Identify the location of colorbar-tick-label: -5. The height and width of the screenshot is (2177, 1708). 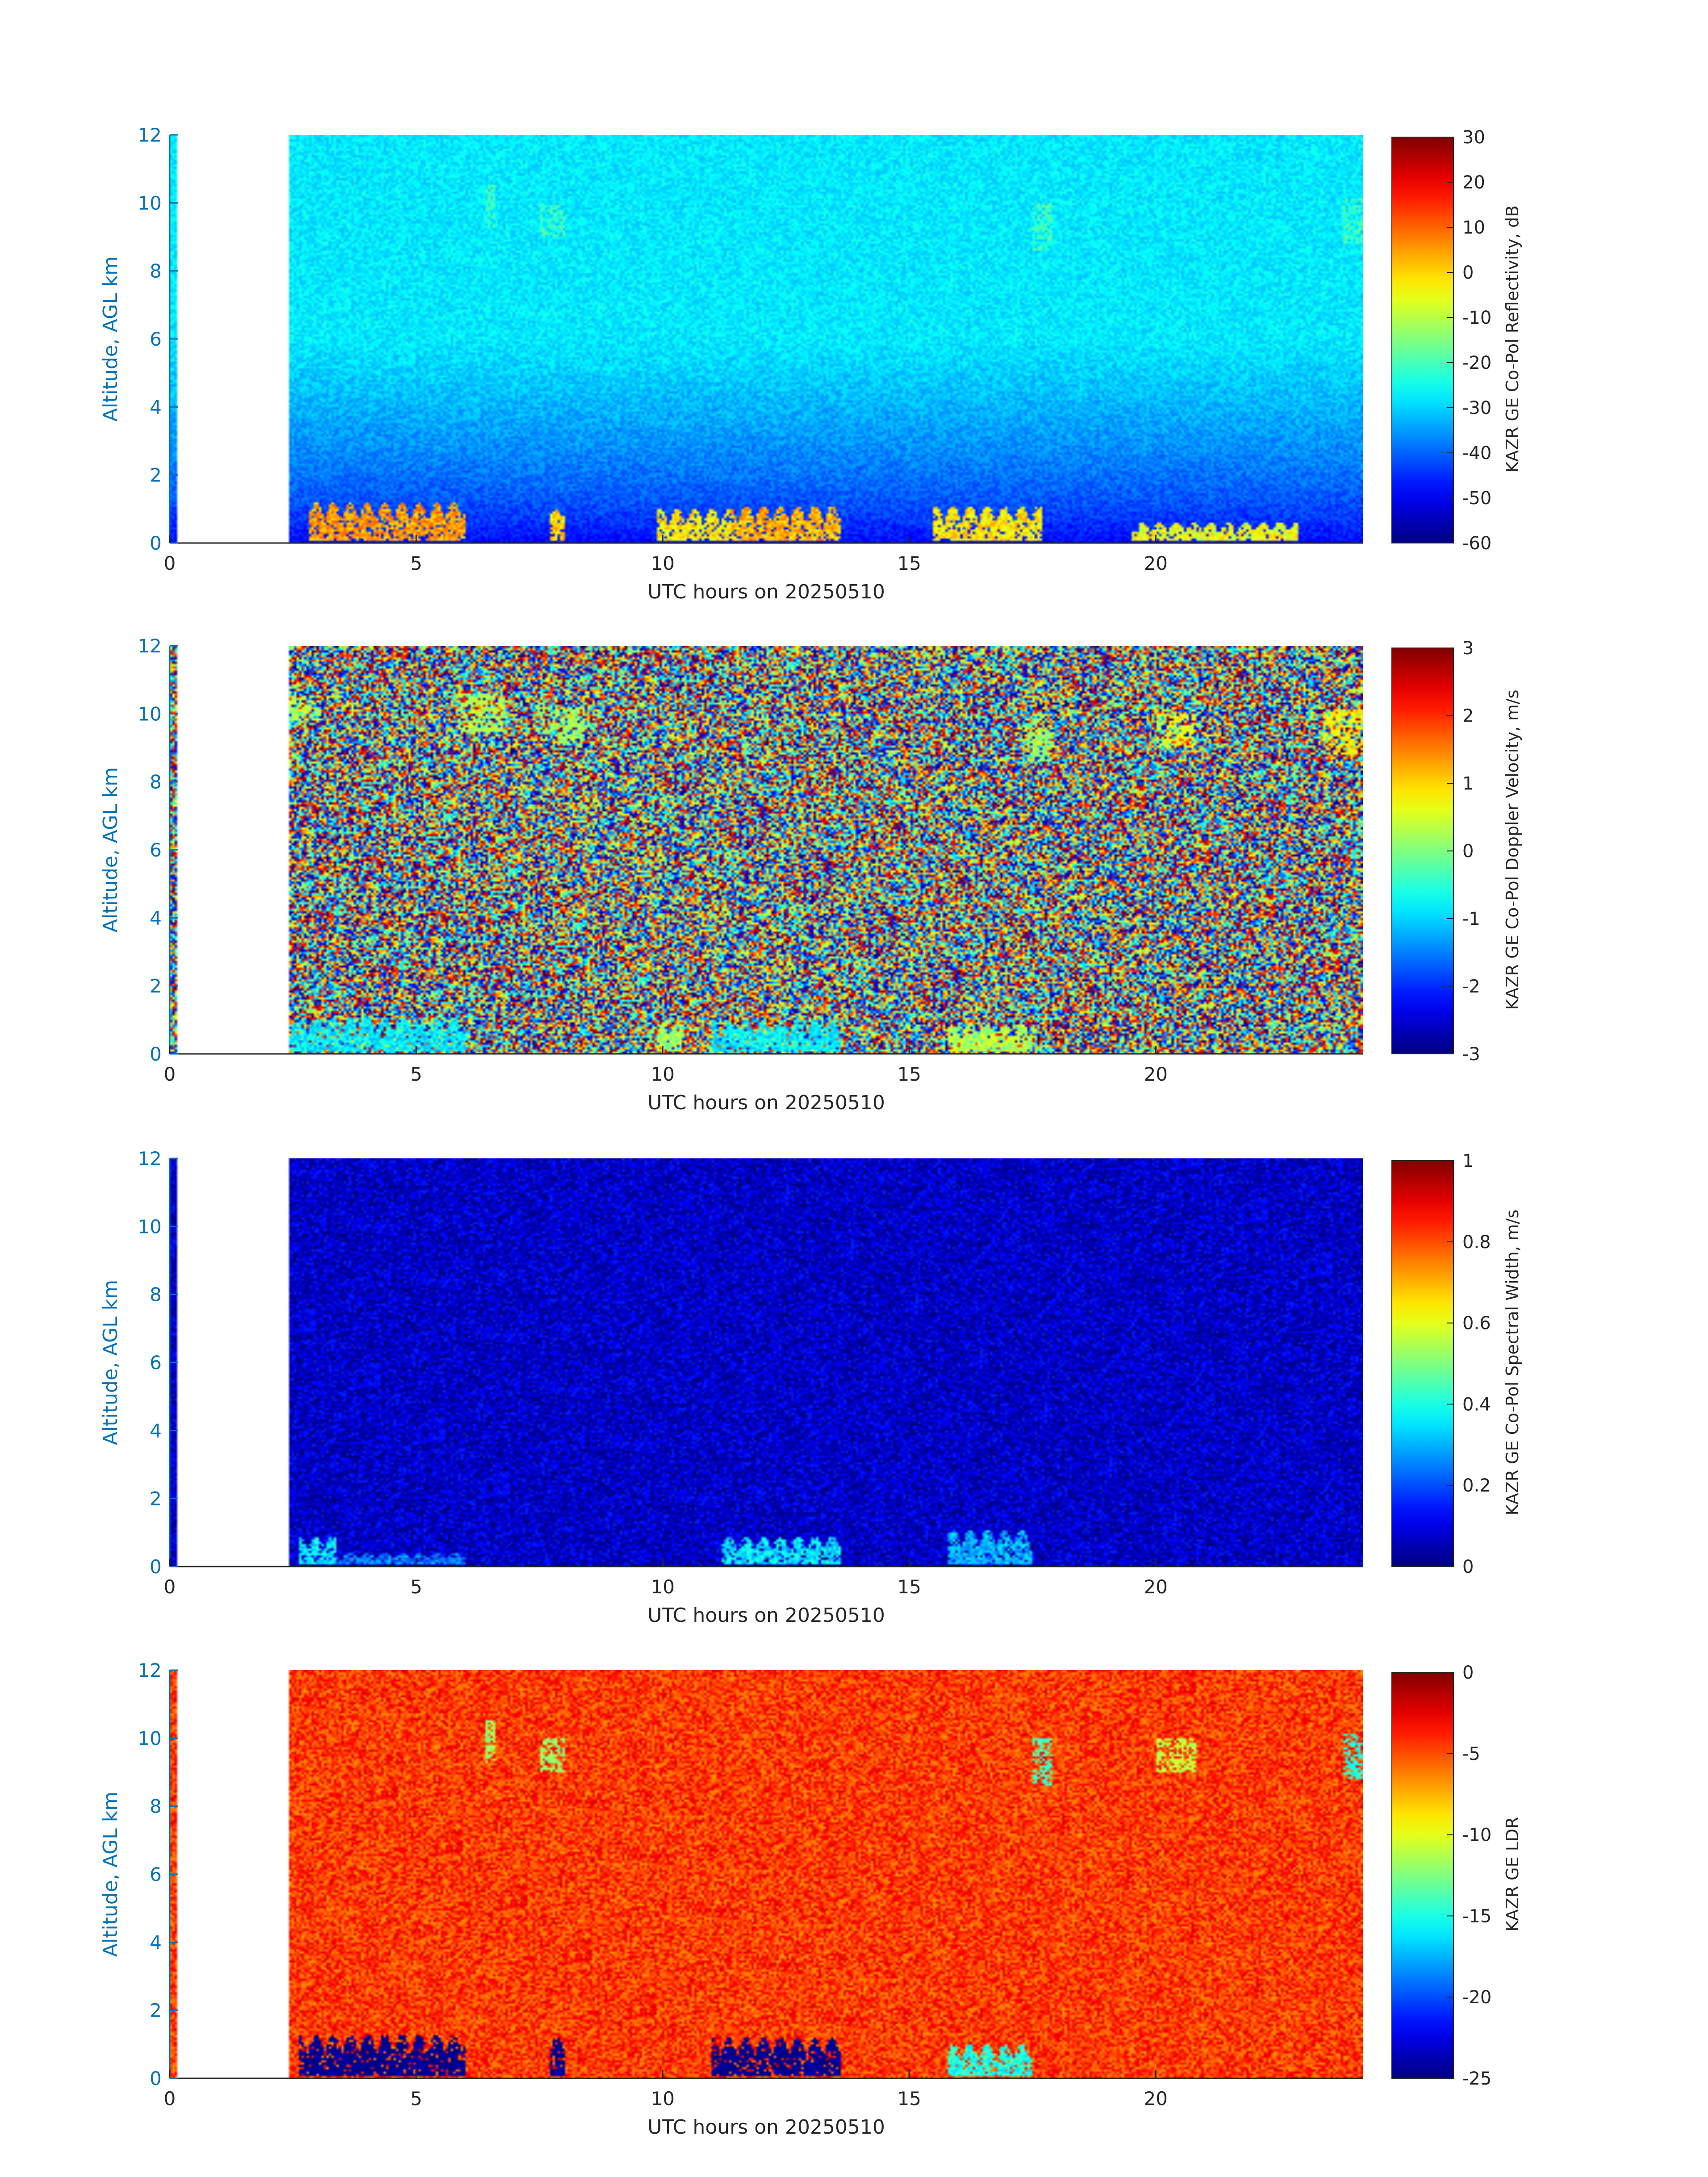
(1471, 1754).